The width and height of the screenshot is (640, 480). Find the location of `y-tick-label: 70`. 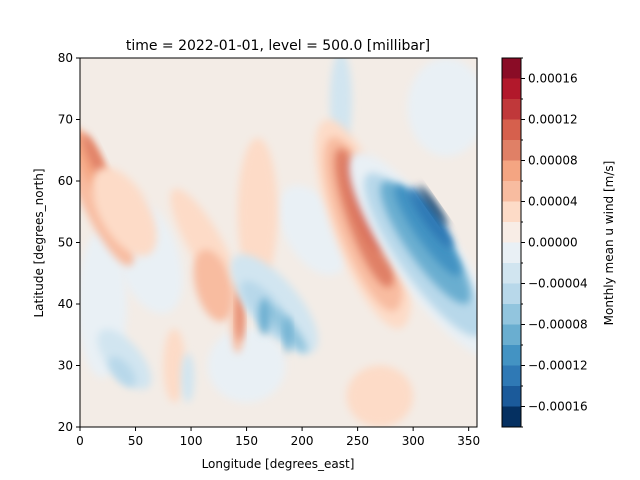

y-tick-label: 70 is located at coordinates (65, 120).